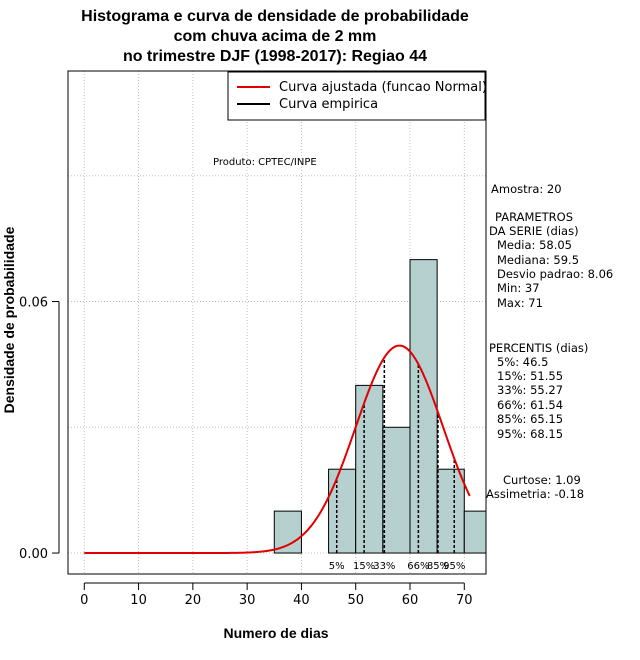 Image resolution: width=640 pixels, height=660 pixels. What do you see at coordinates (138, 600) in the screenshot?
I see `x-tick-label-1: 10` at bounding box center [138, 600].